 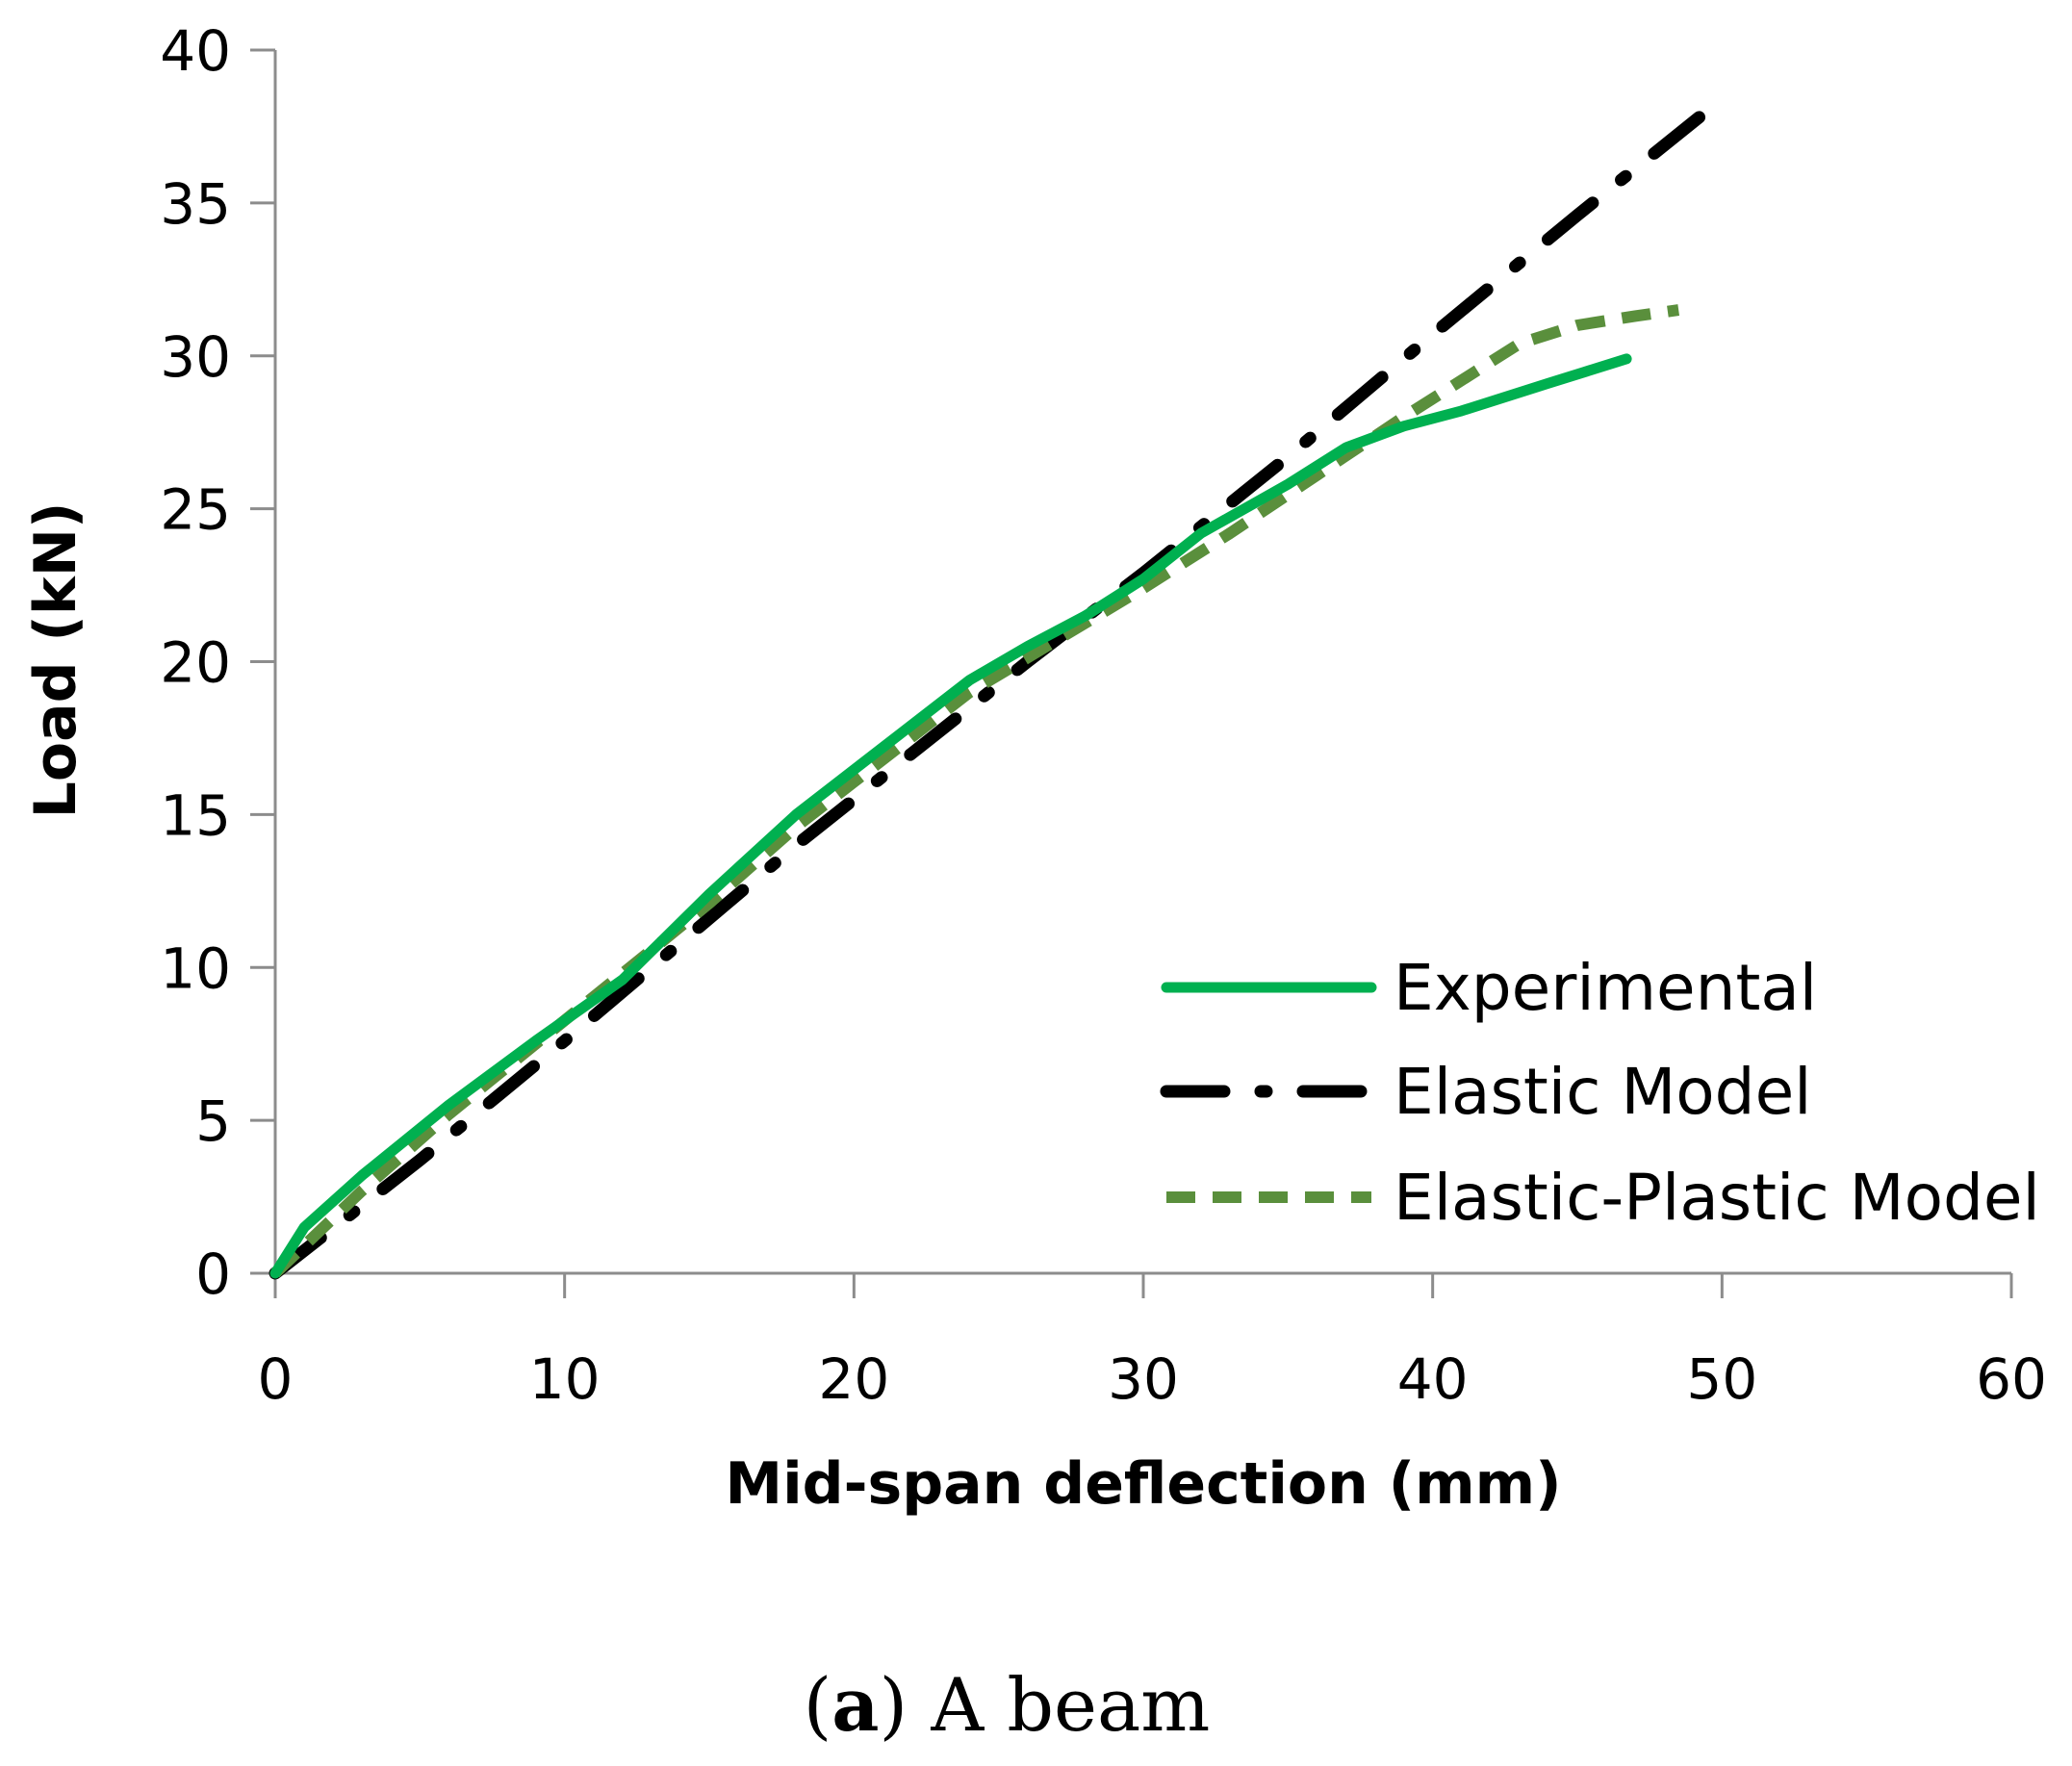 I want to click on y-tick-label: 10, so click(x=195, y=968).